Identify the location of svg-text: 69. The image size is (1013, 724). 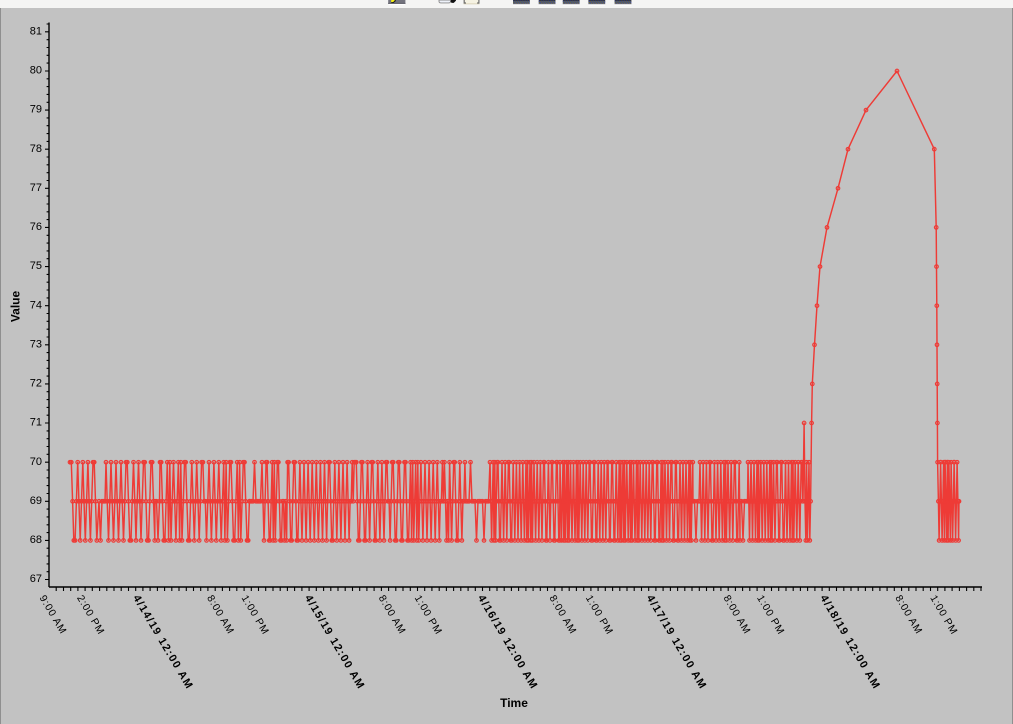
(36, 501).